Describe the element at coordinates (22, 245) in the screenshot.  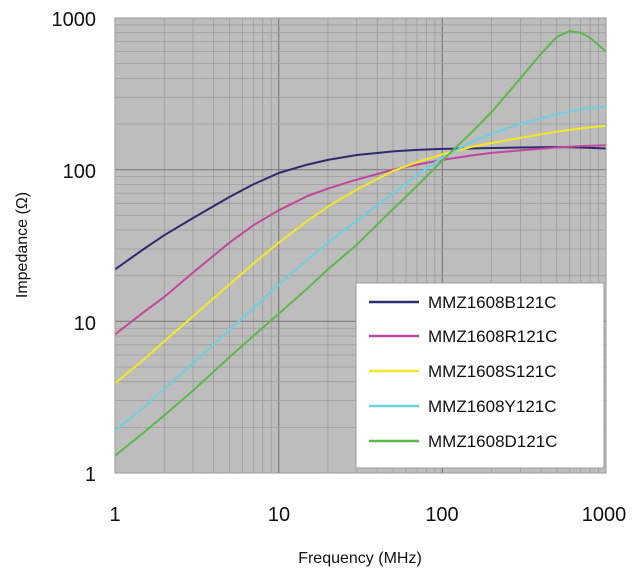
I see `y-axis-title: Impedance (Ω)` at that location.